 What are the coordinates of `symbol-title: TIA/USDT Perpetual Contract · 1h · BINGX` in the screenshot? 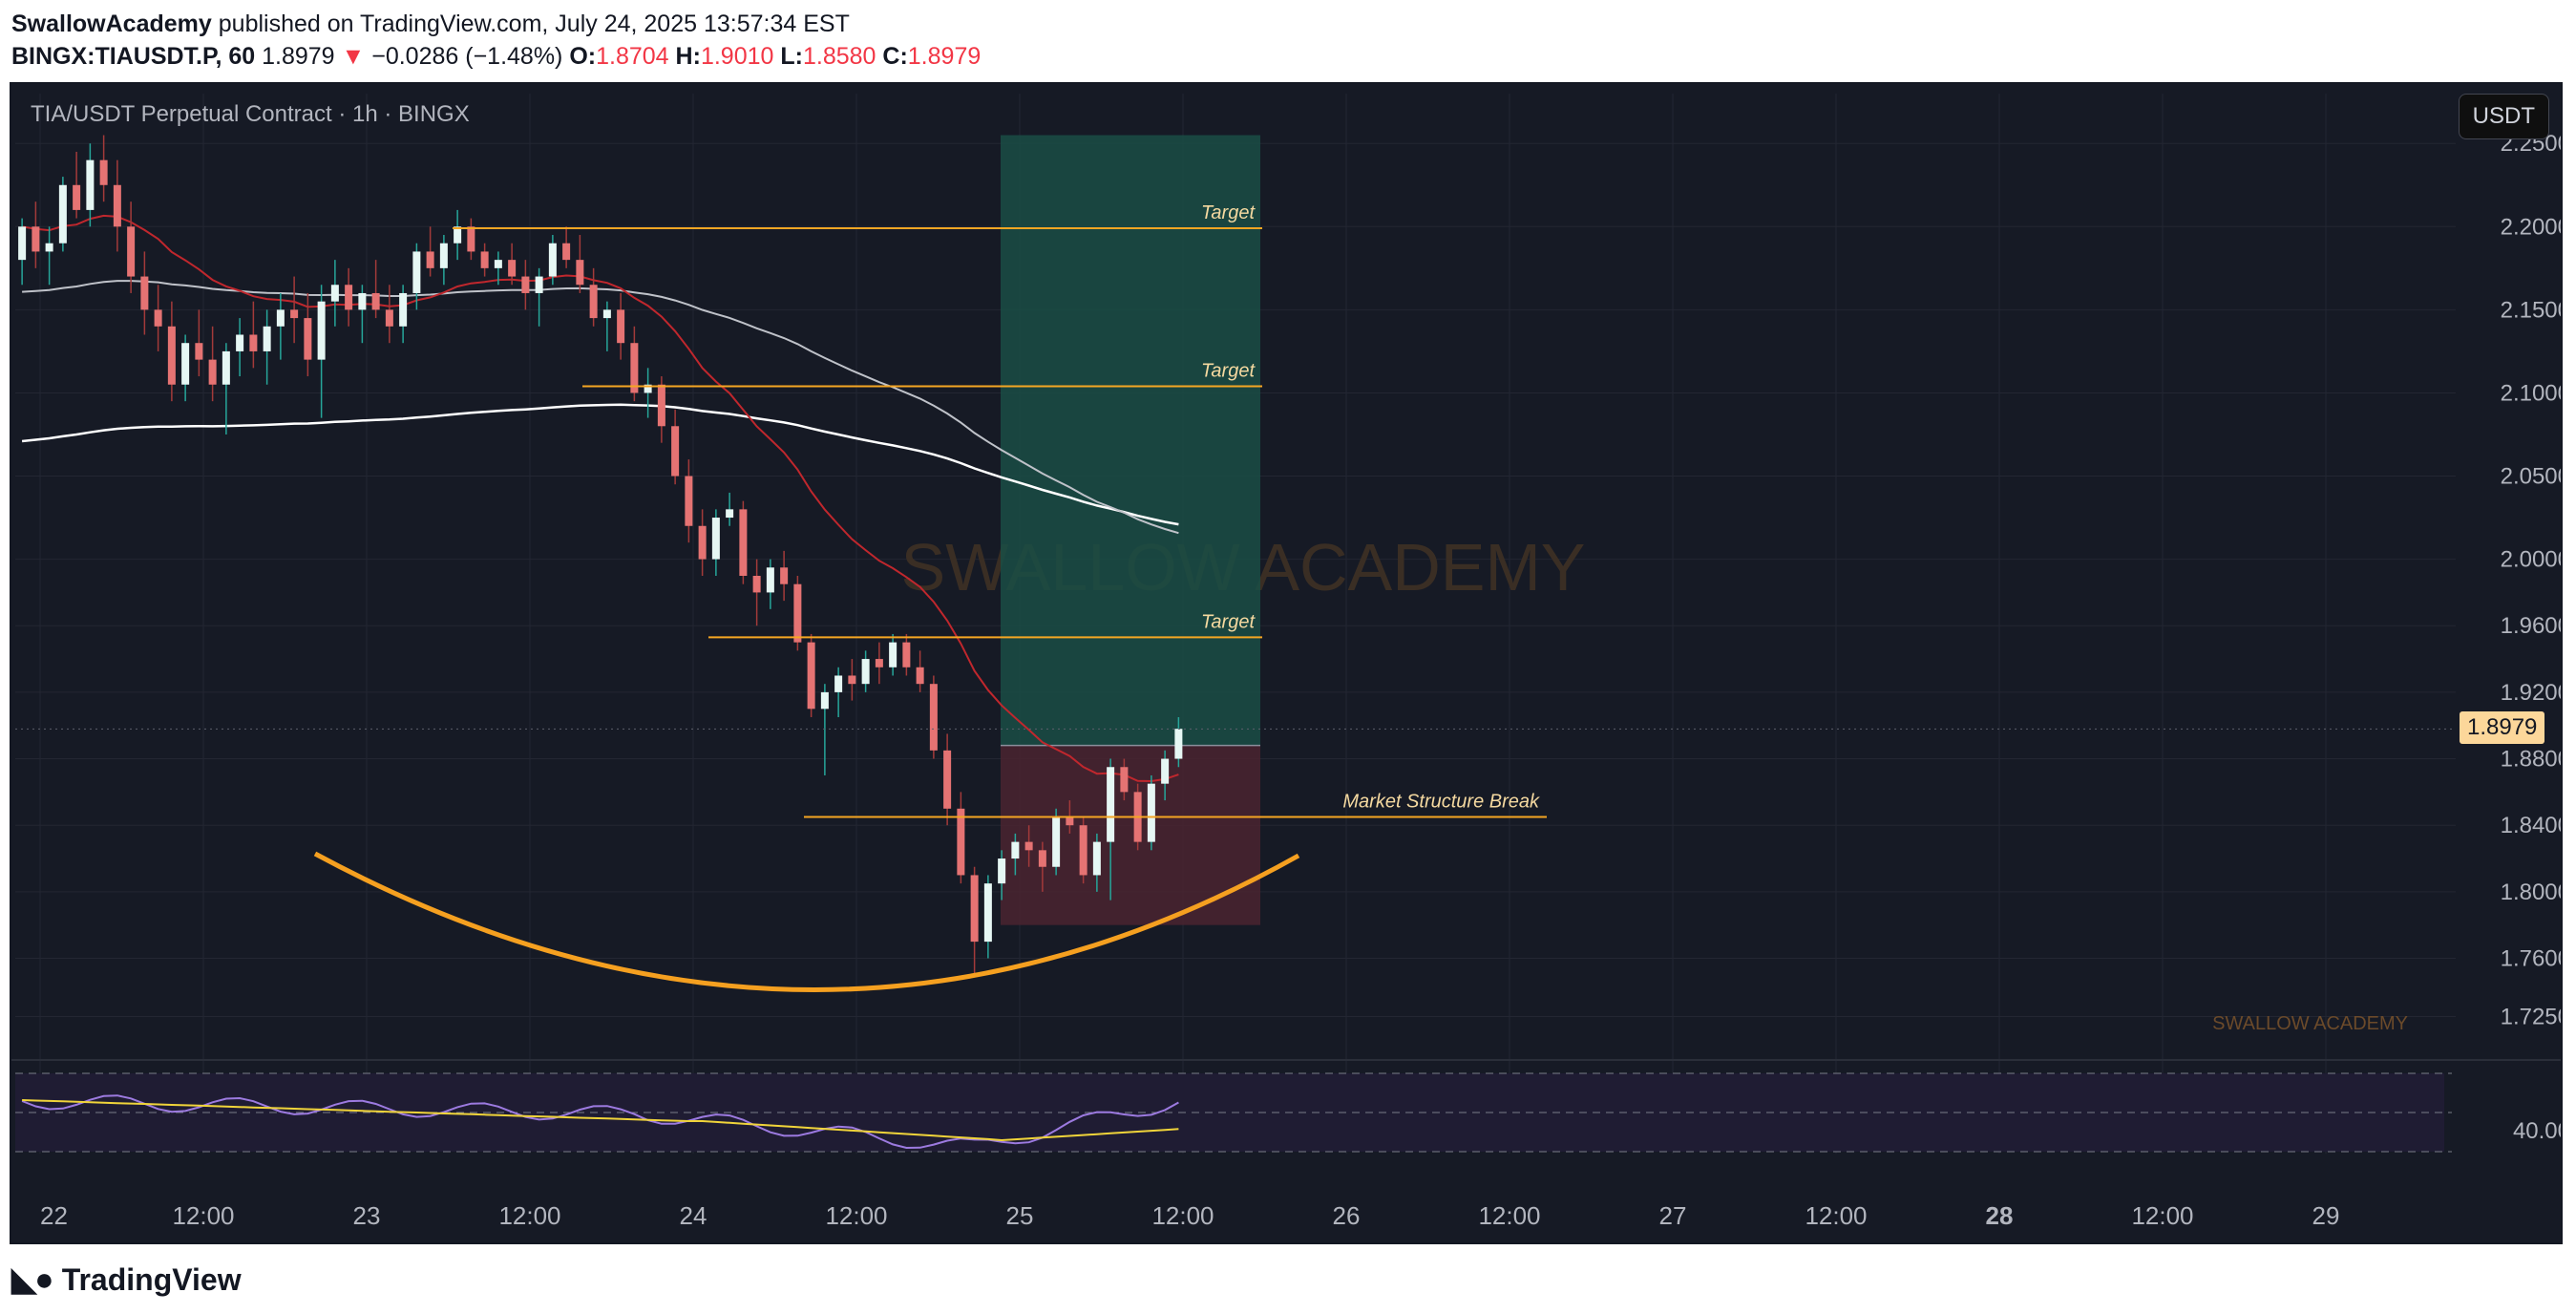 It's located at (250, 114).